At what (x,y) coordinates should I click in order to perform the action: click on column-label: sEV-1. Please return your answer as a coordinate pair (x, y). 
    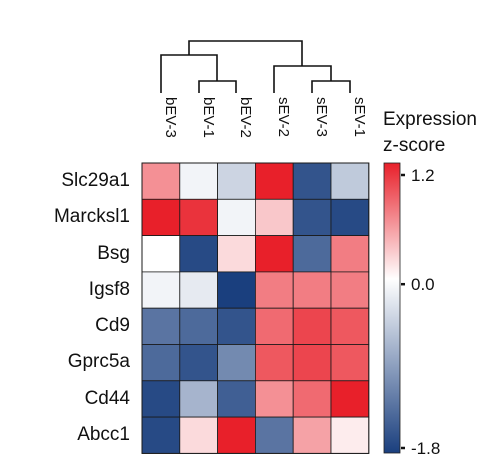
    Looking at the image, I should click on (359, 117).